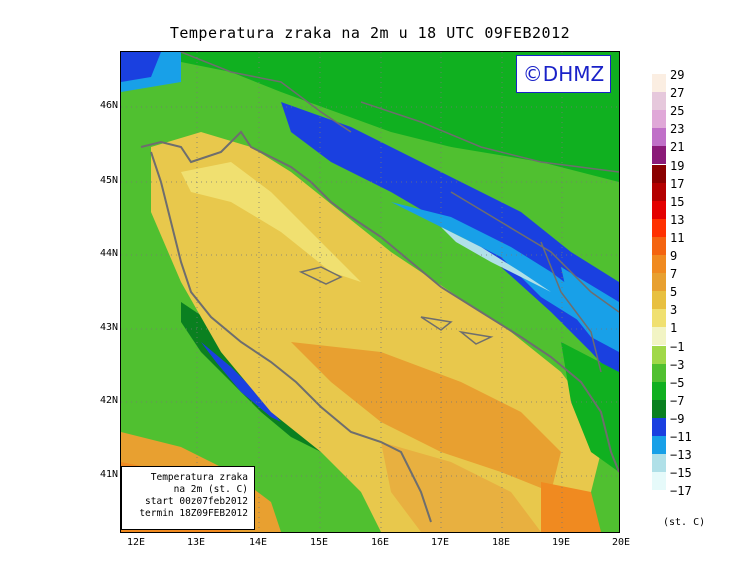 This screenshot has height=582, width=740. What do you see at coordinates (677, 382) in the screenshot?
I see `legend-label: −5` at bounding box center [677, 382].